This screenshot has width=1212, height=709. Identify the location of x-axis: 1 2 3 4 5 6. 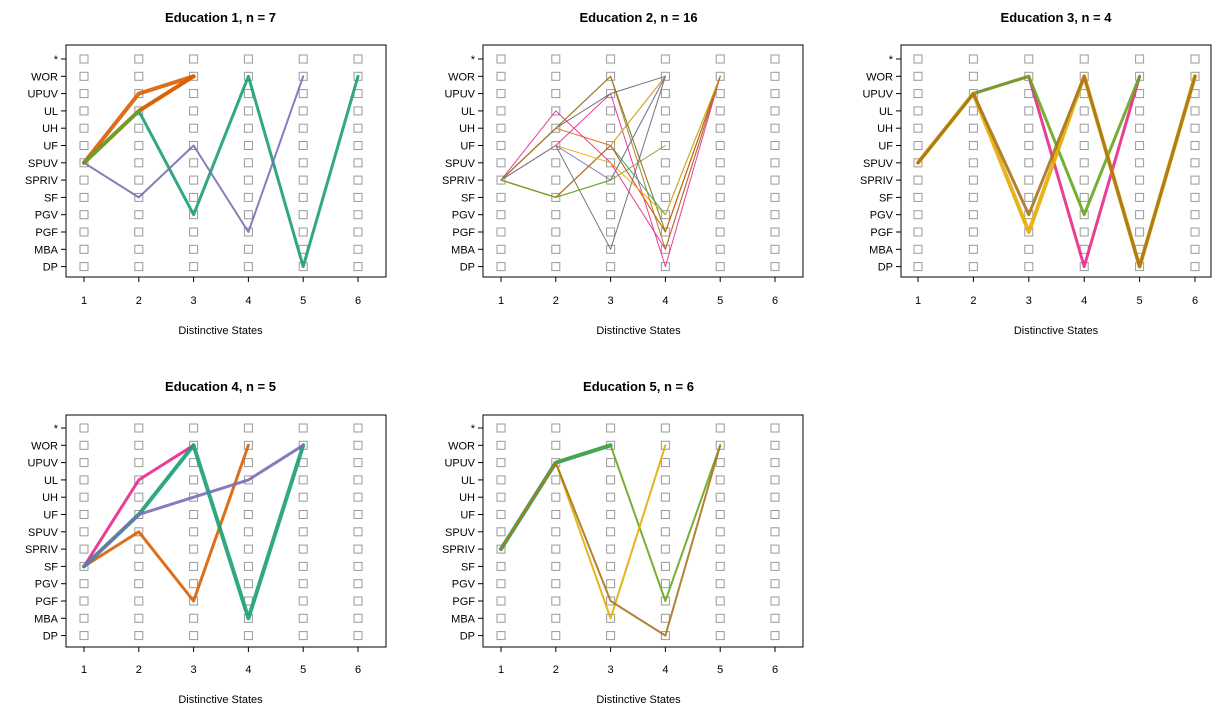
(1056, 292).